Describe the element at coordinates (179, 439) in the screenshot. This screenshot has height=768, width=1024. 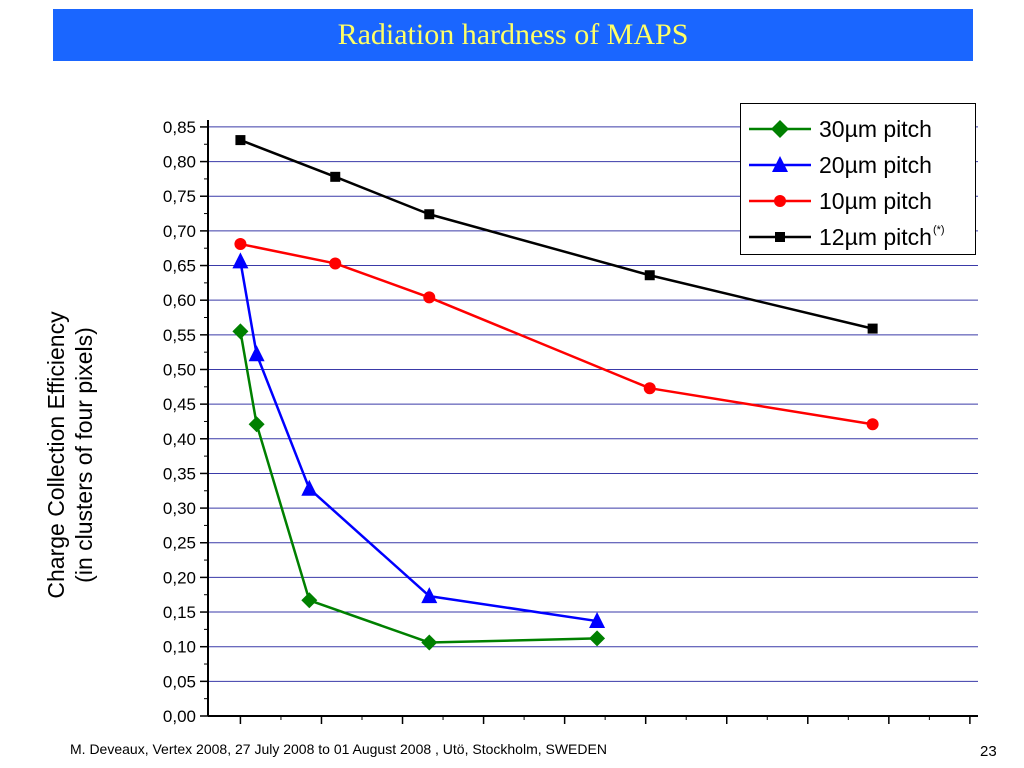
I see `y-tick-label: 0,40` at that location.